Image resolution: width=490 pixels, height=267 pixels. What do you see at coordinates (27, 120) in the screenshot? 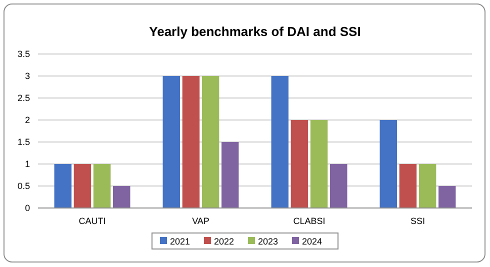
I see `y-tick-label: 2` at bounding box center [27, 120].